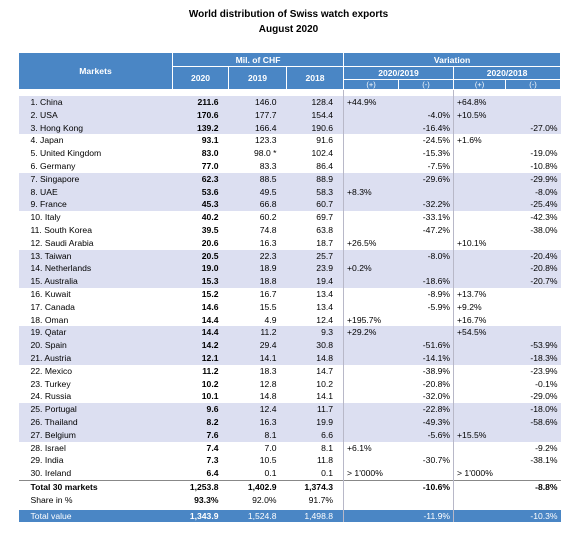 This screenshot has height=538, width=577. What do you see at coordinates (290, 217) in the screenshot?
I see `table-row: 10. Italy 40.2 60.2 69.7 -33.1% -42.3%` at bounding box center [290, 217].